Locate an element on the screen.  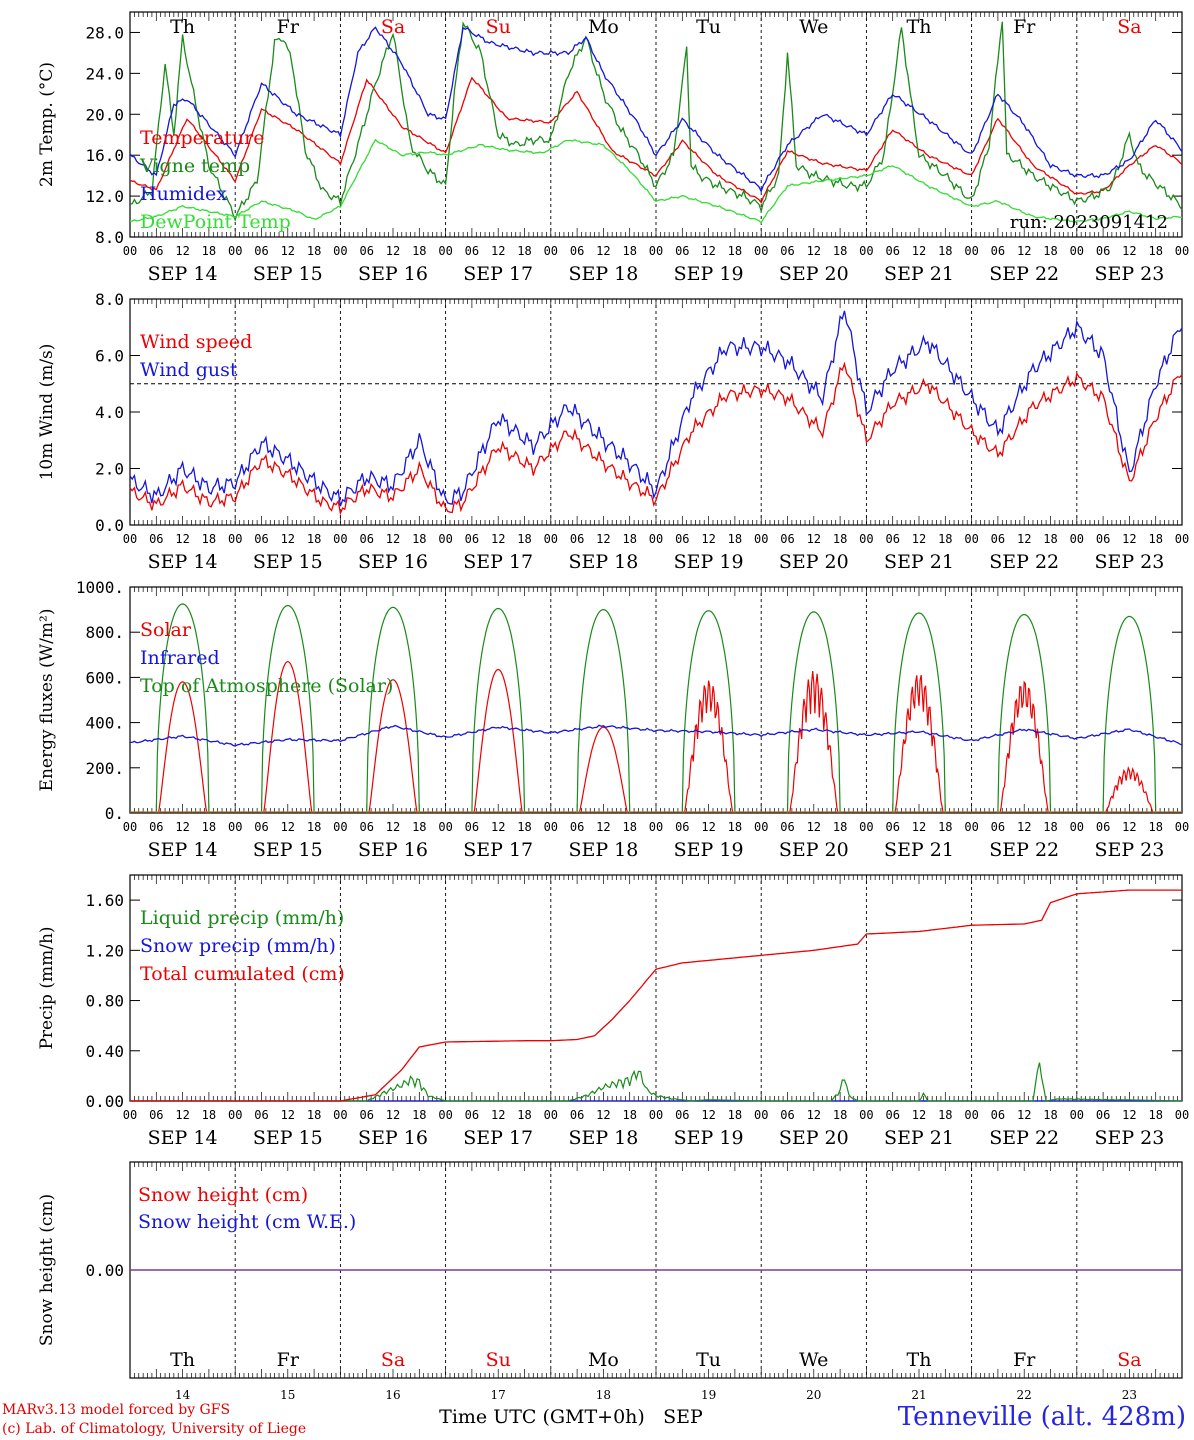
y-tick-label: 400. is located at coordinates (104, 723).